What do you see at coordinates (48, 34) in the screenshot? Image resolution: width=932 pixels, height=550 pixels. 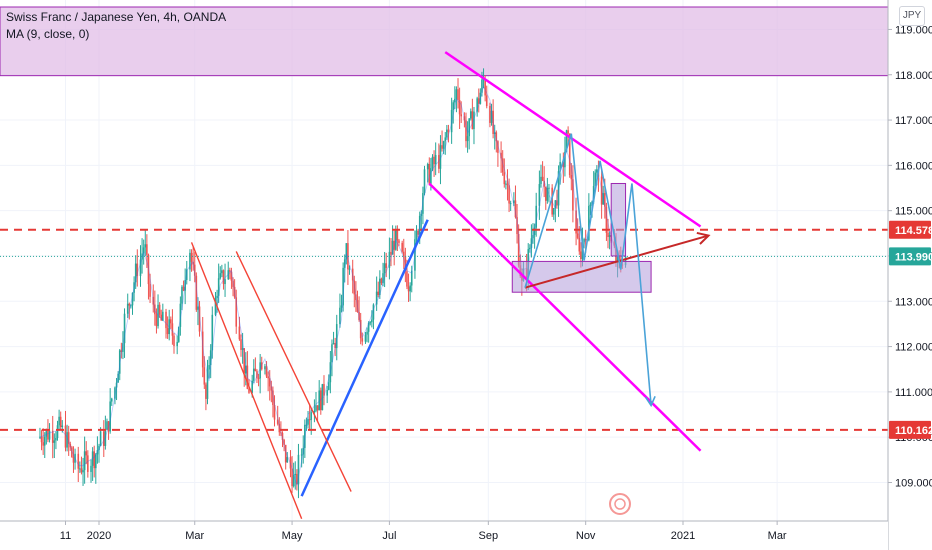 I see `ma-indicator-label: MA (9, close, 0)` at bounding box center [48, 34].